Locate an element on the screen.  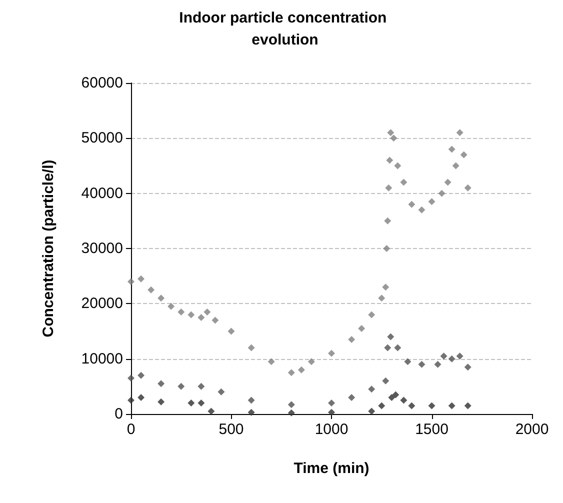
y-tick-label: 40000 is located at coordinates (102, 193).